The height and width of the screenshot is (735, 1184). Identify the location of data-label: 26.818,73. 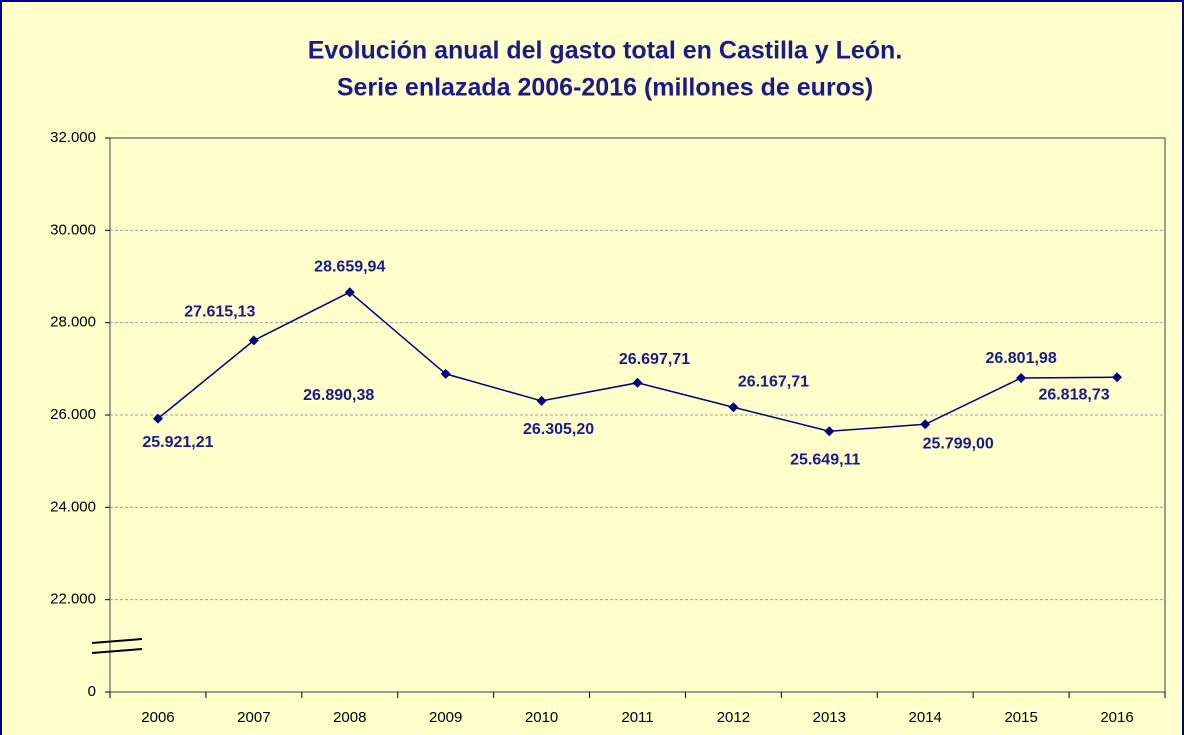
(1073, 394).